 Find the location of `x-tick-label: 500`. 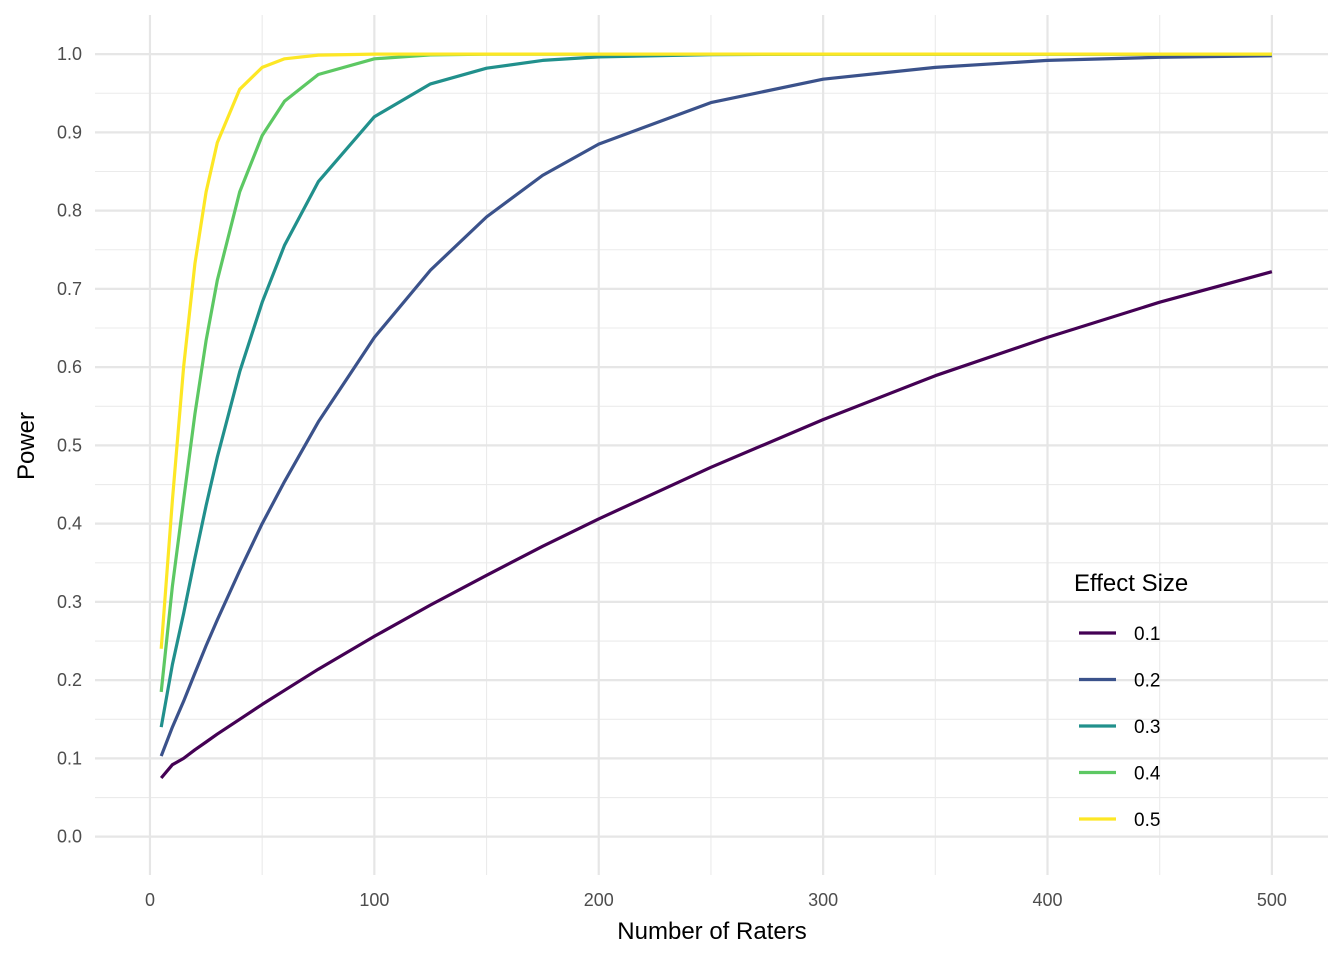

x-tick-label: 500 is located at coordinates (1272, 900).